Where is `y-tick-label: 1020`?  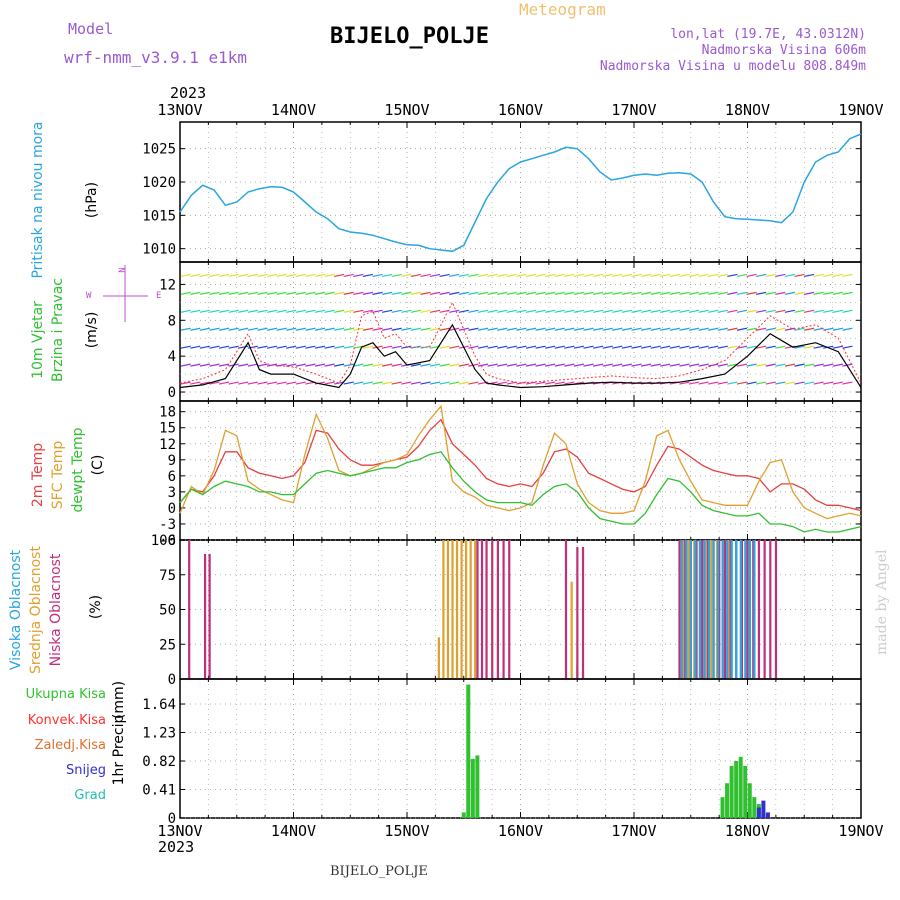
y-tick-label: 1020 is located at coordinates (159, 183).